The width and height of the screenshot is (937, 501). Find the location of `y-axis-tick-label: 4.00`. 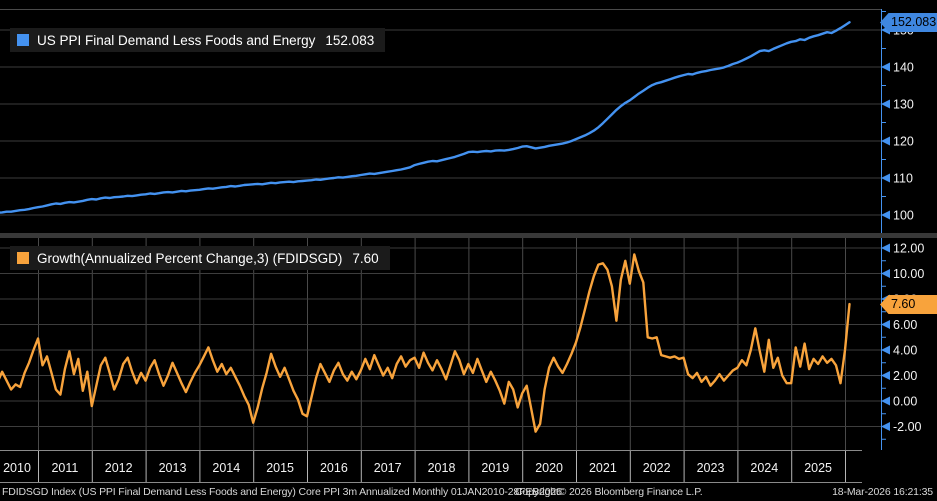

y-axis-tick-label: 4.00 is located at coordinates (905, 351).